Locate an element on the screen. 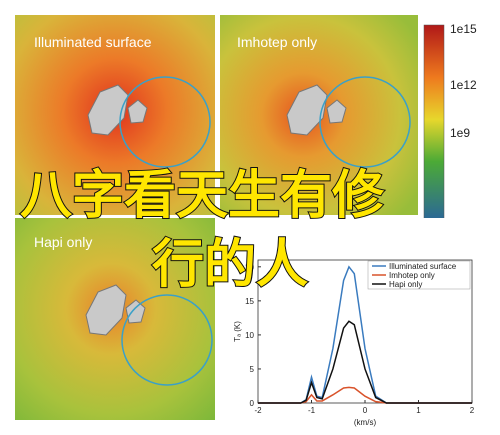  colorbar-label: 1e9 is located at coordinates (460, 133).